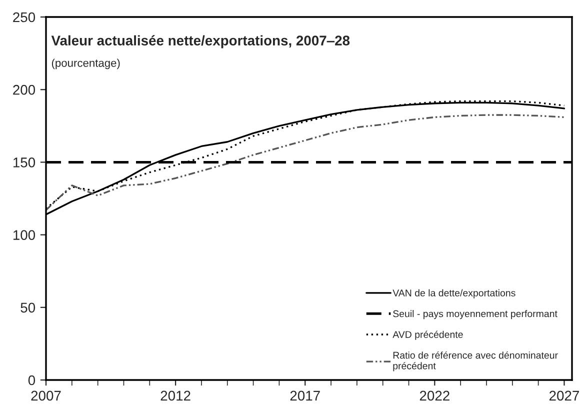  I want to click on x-tick-label: 2012, so click(175, 395).